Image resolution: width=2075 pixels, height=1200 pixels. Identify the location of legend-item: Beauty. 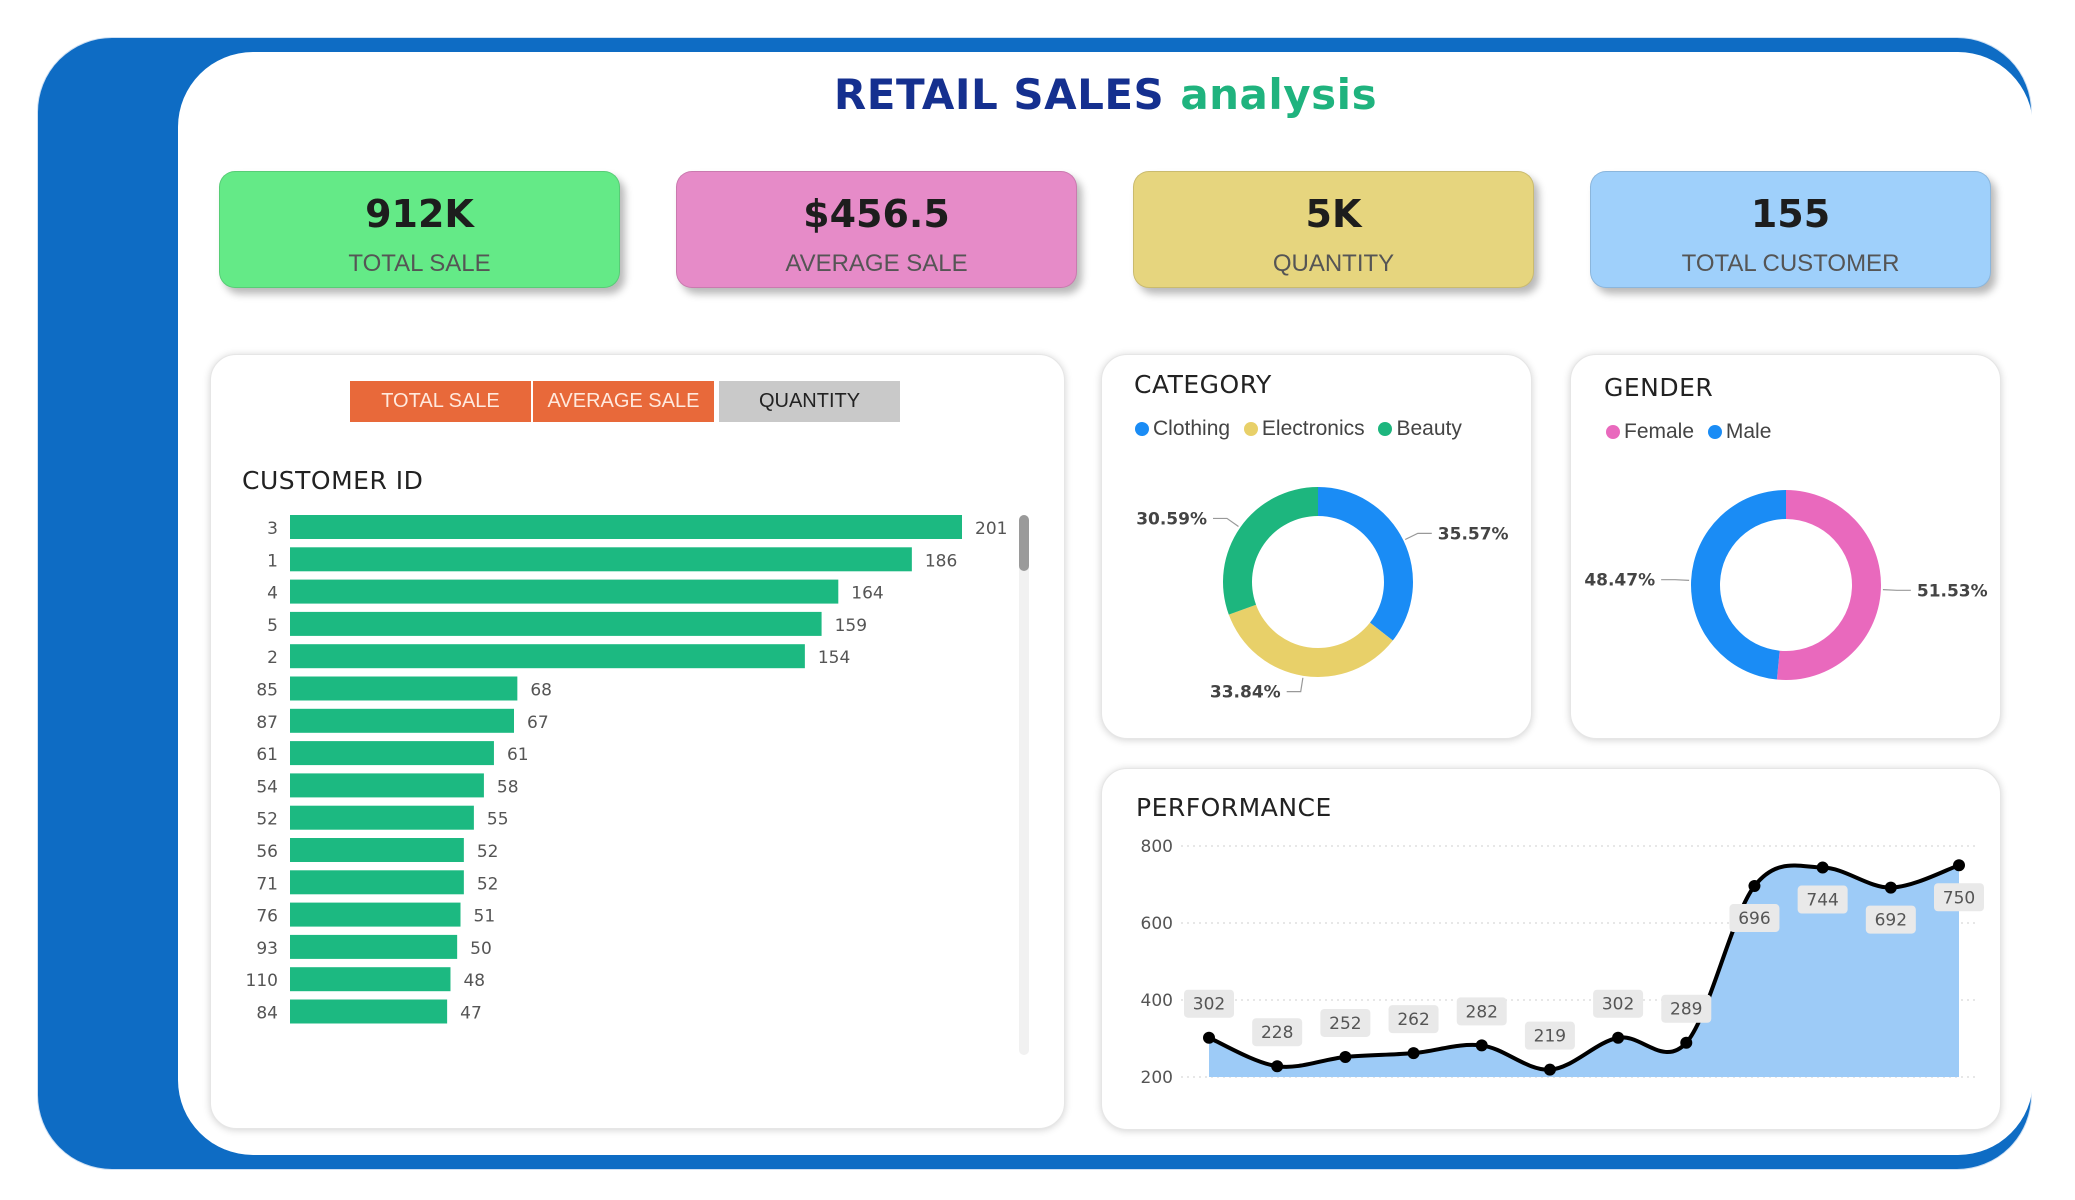
(1420, 428).